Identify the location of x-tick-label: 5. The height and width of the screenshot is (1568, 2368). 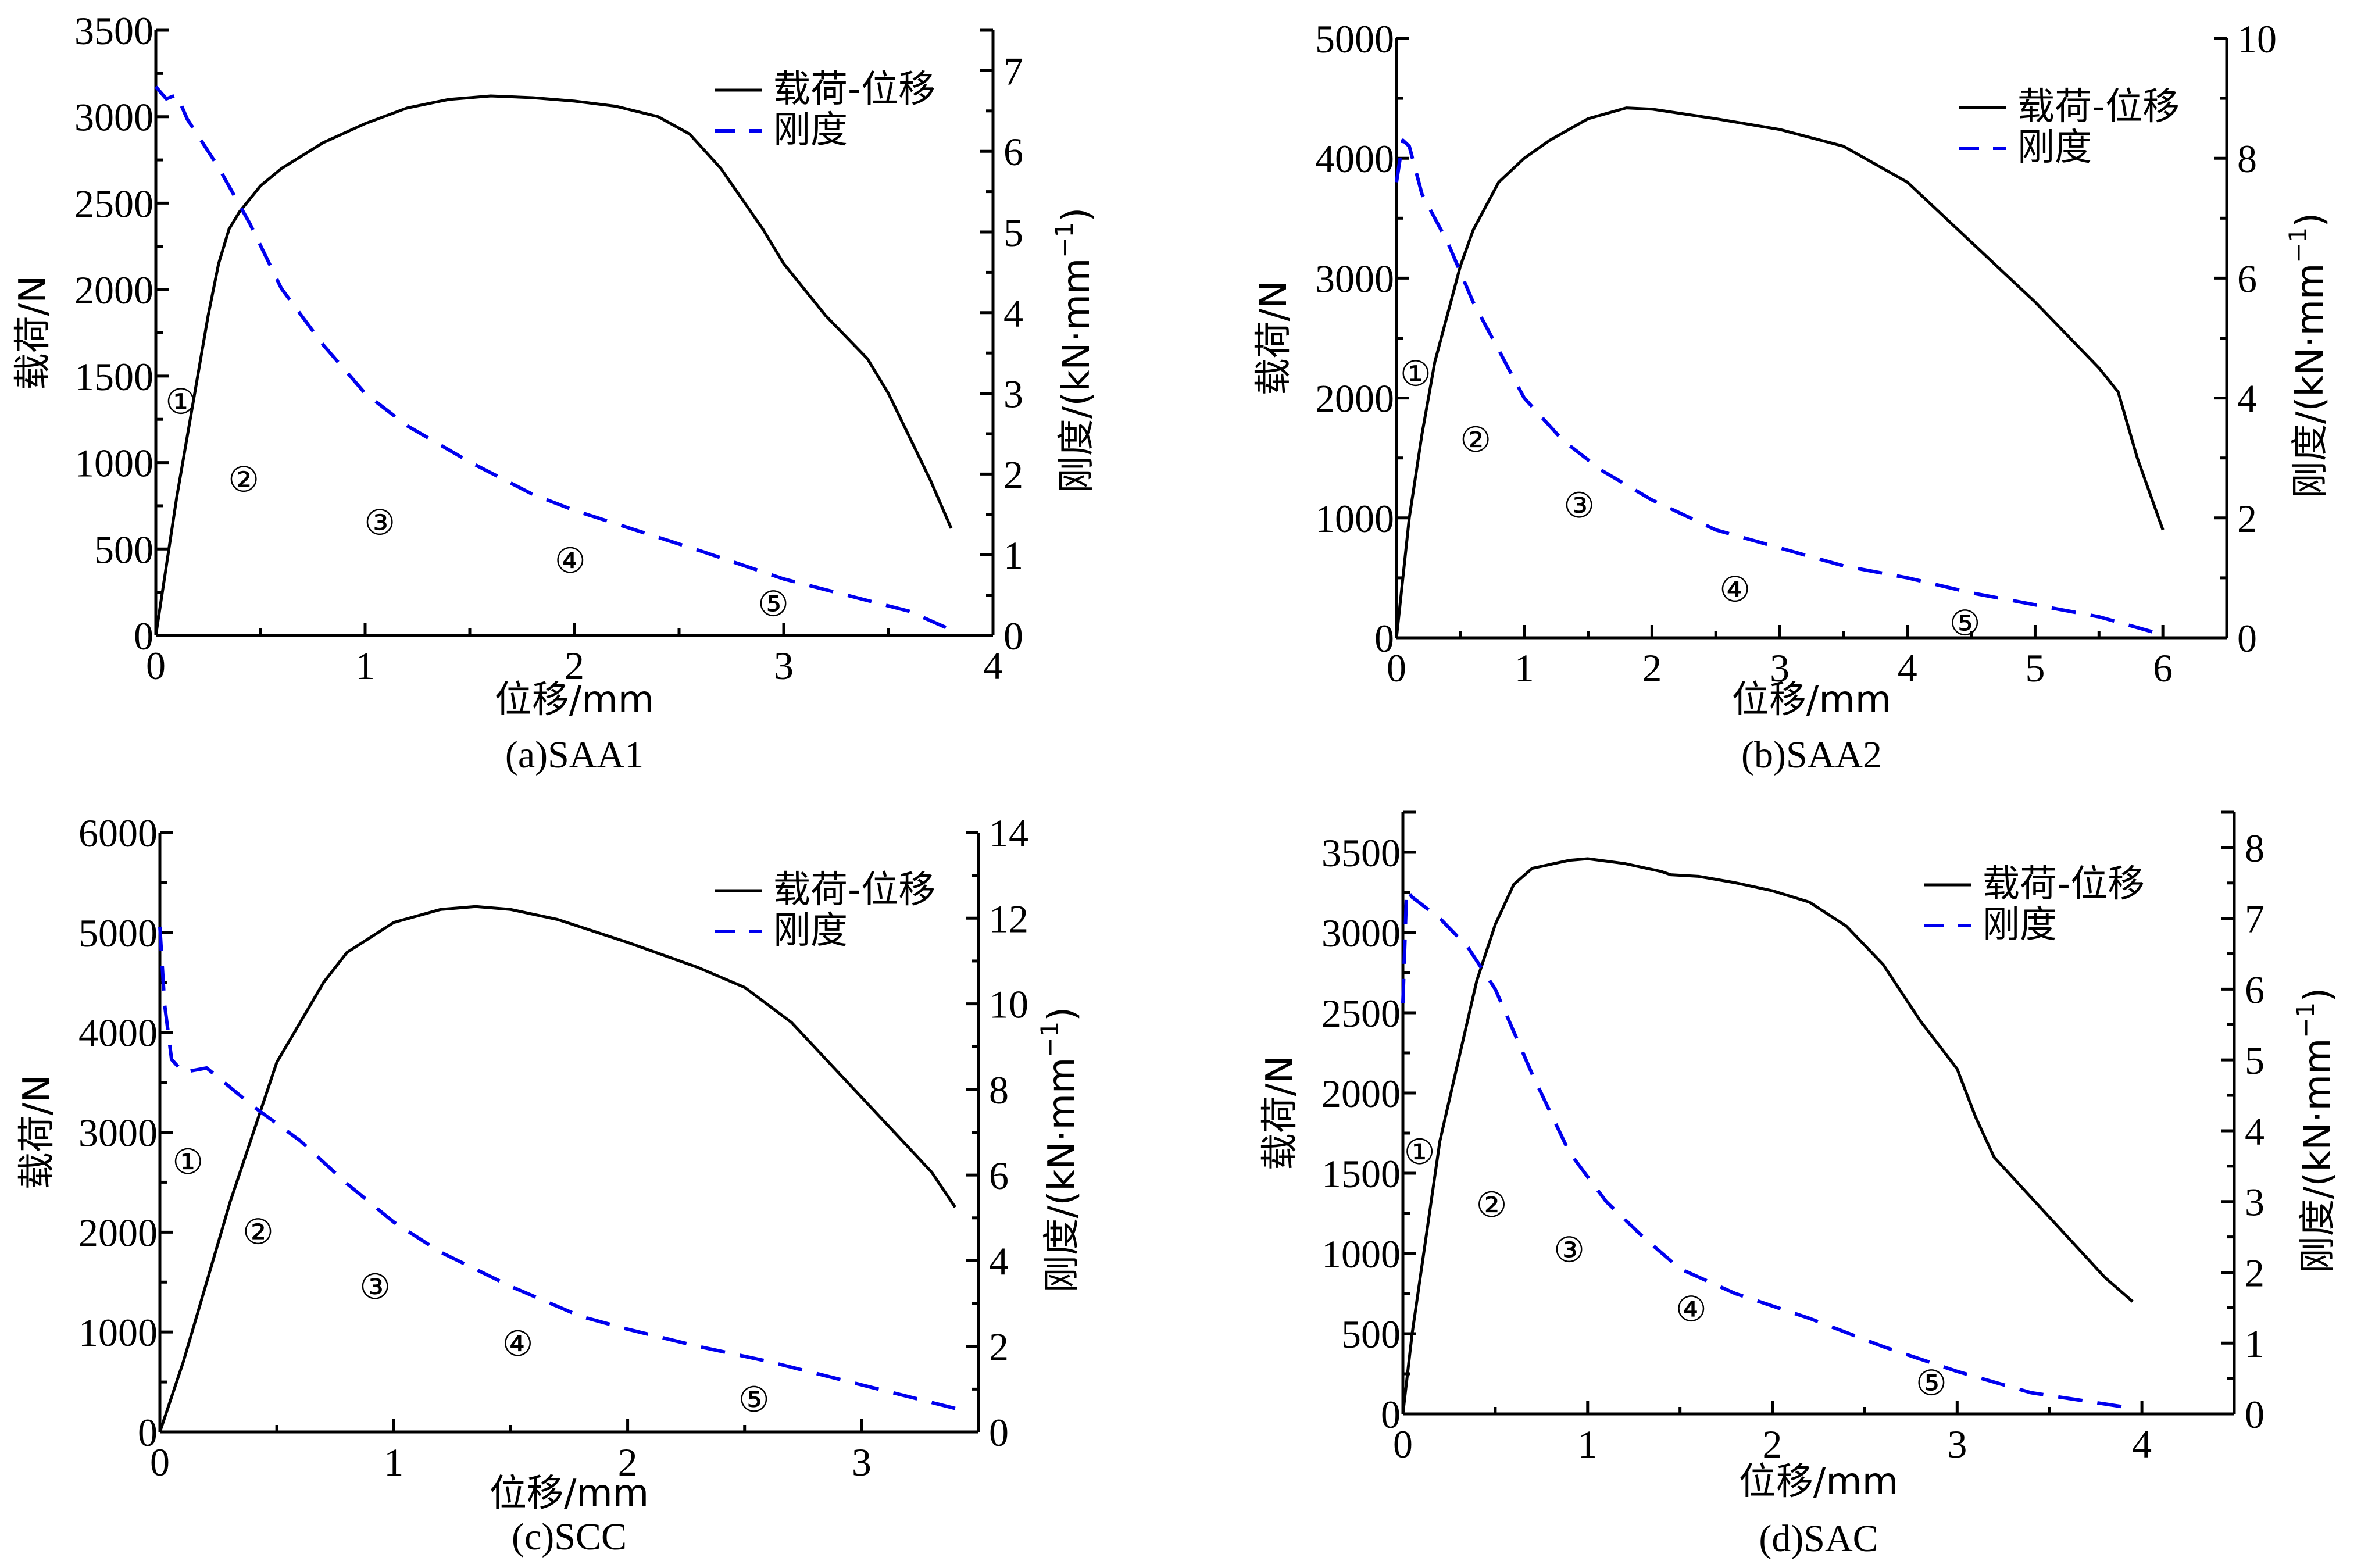
(2035, 668).